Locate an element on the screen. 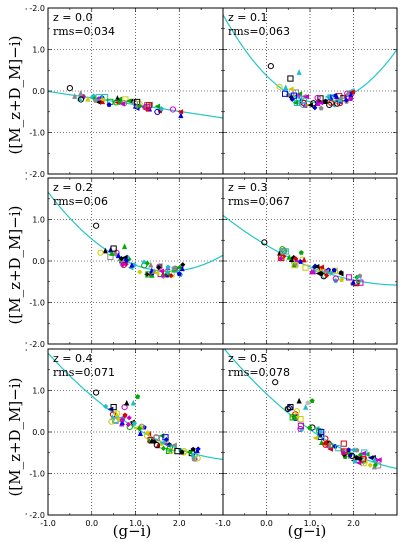 Image resolution: width=407 pixels, height=543 pixels. panel-rms-label: rms=0.063 is located at coordinates (259, 31).